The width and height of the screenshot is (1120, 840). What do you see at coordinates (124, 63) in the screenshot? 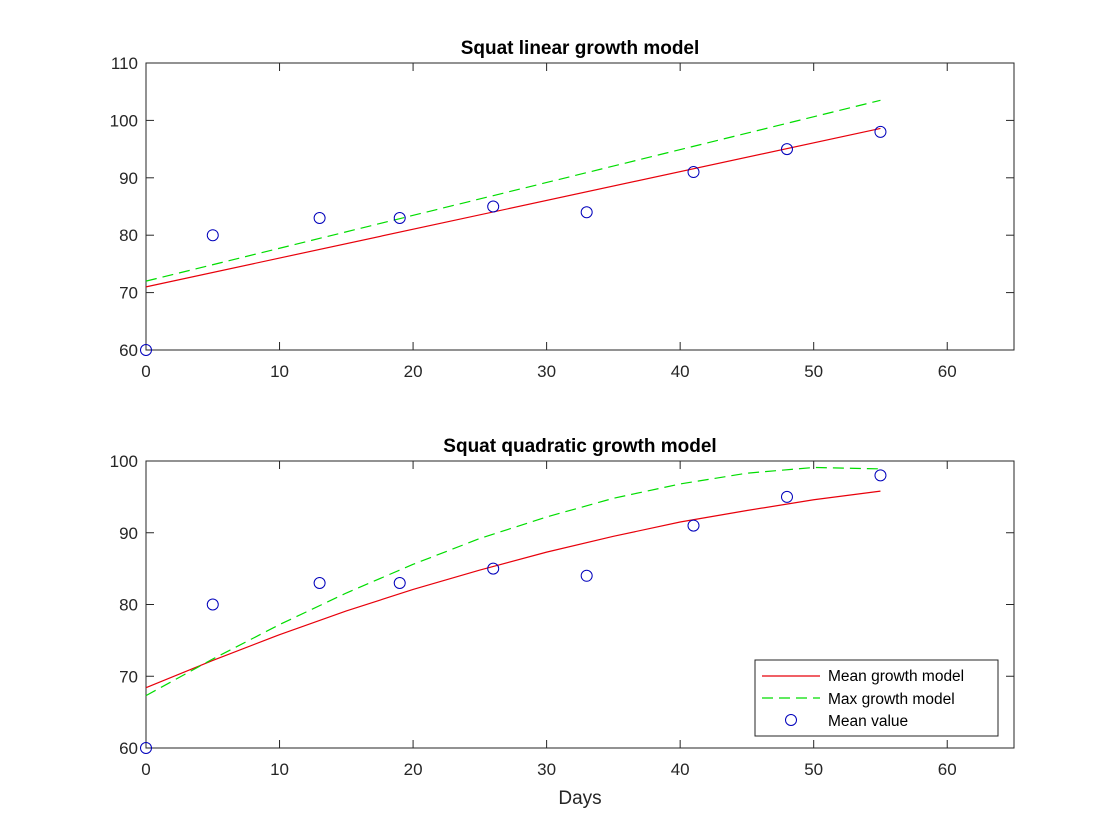
I see `y-tick-label: 110` at bounding box center [124, 63].